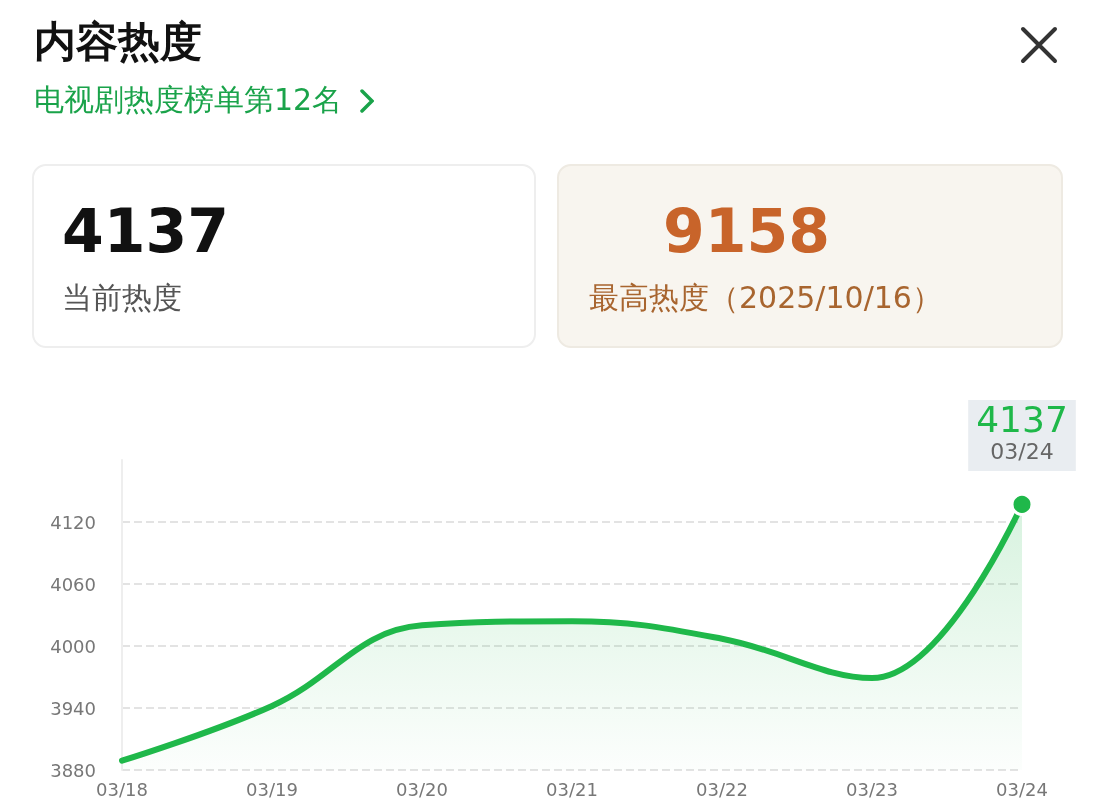 The width and height of the screenshot is (1094, 806). I want to click on text: 9158, so click(746, 231).